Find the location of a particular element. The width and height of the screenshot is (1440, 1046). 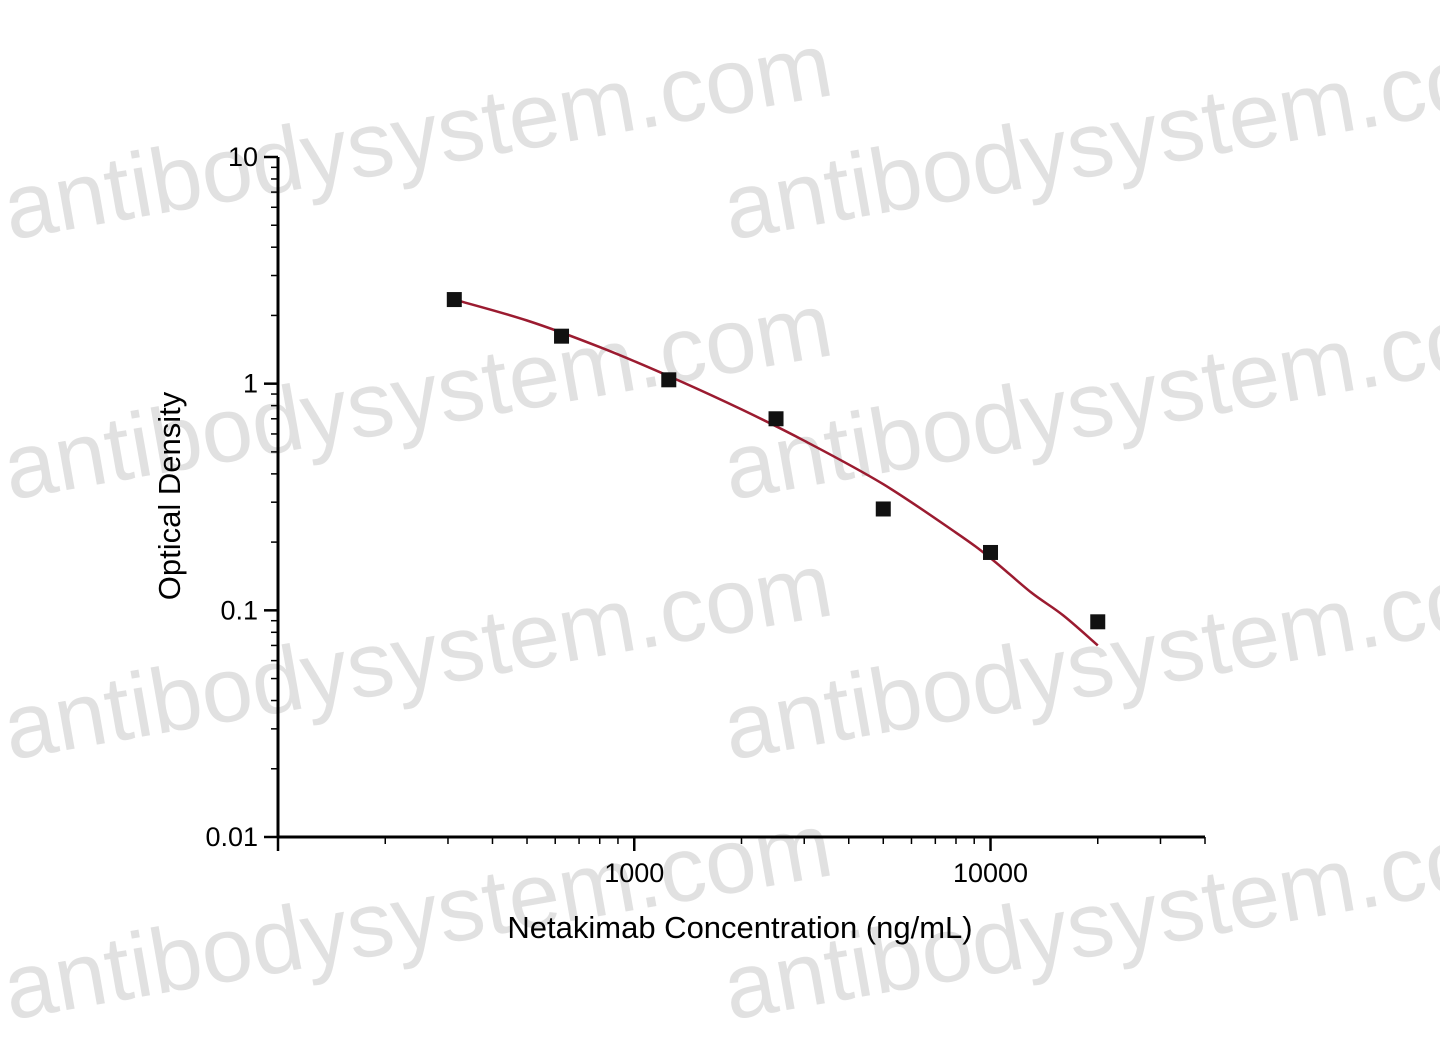

y-tick-label: 1 is located at coordinates (250, 384).